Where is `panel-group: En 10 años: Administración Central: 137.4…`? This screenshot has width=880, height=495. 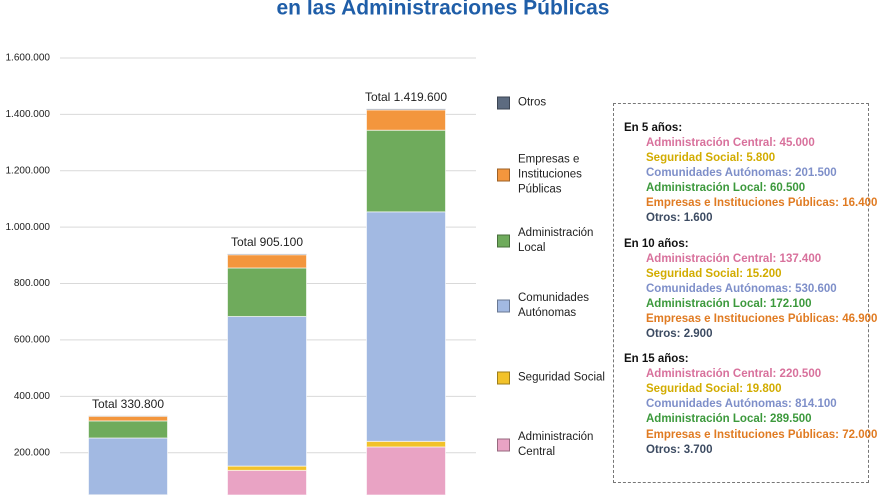 panel-group: En 10 años: Administración Central: 137.4… is located at coordinates (751, 290).